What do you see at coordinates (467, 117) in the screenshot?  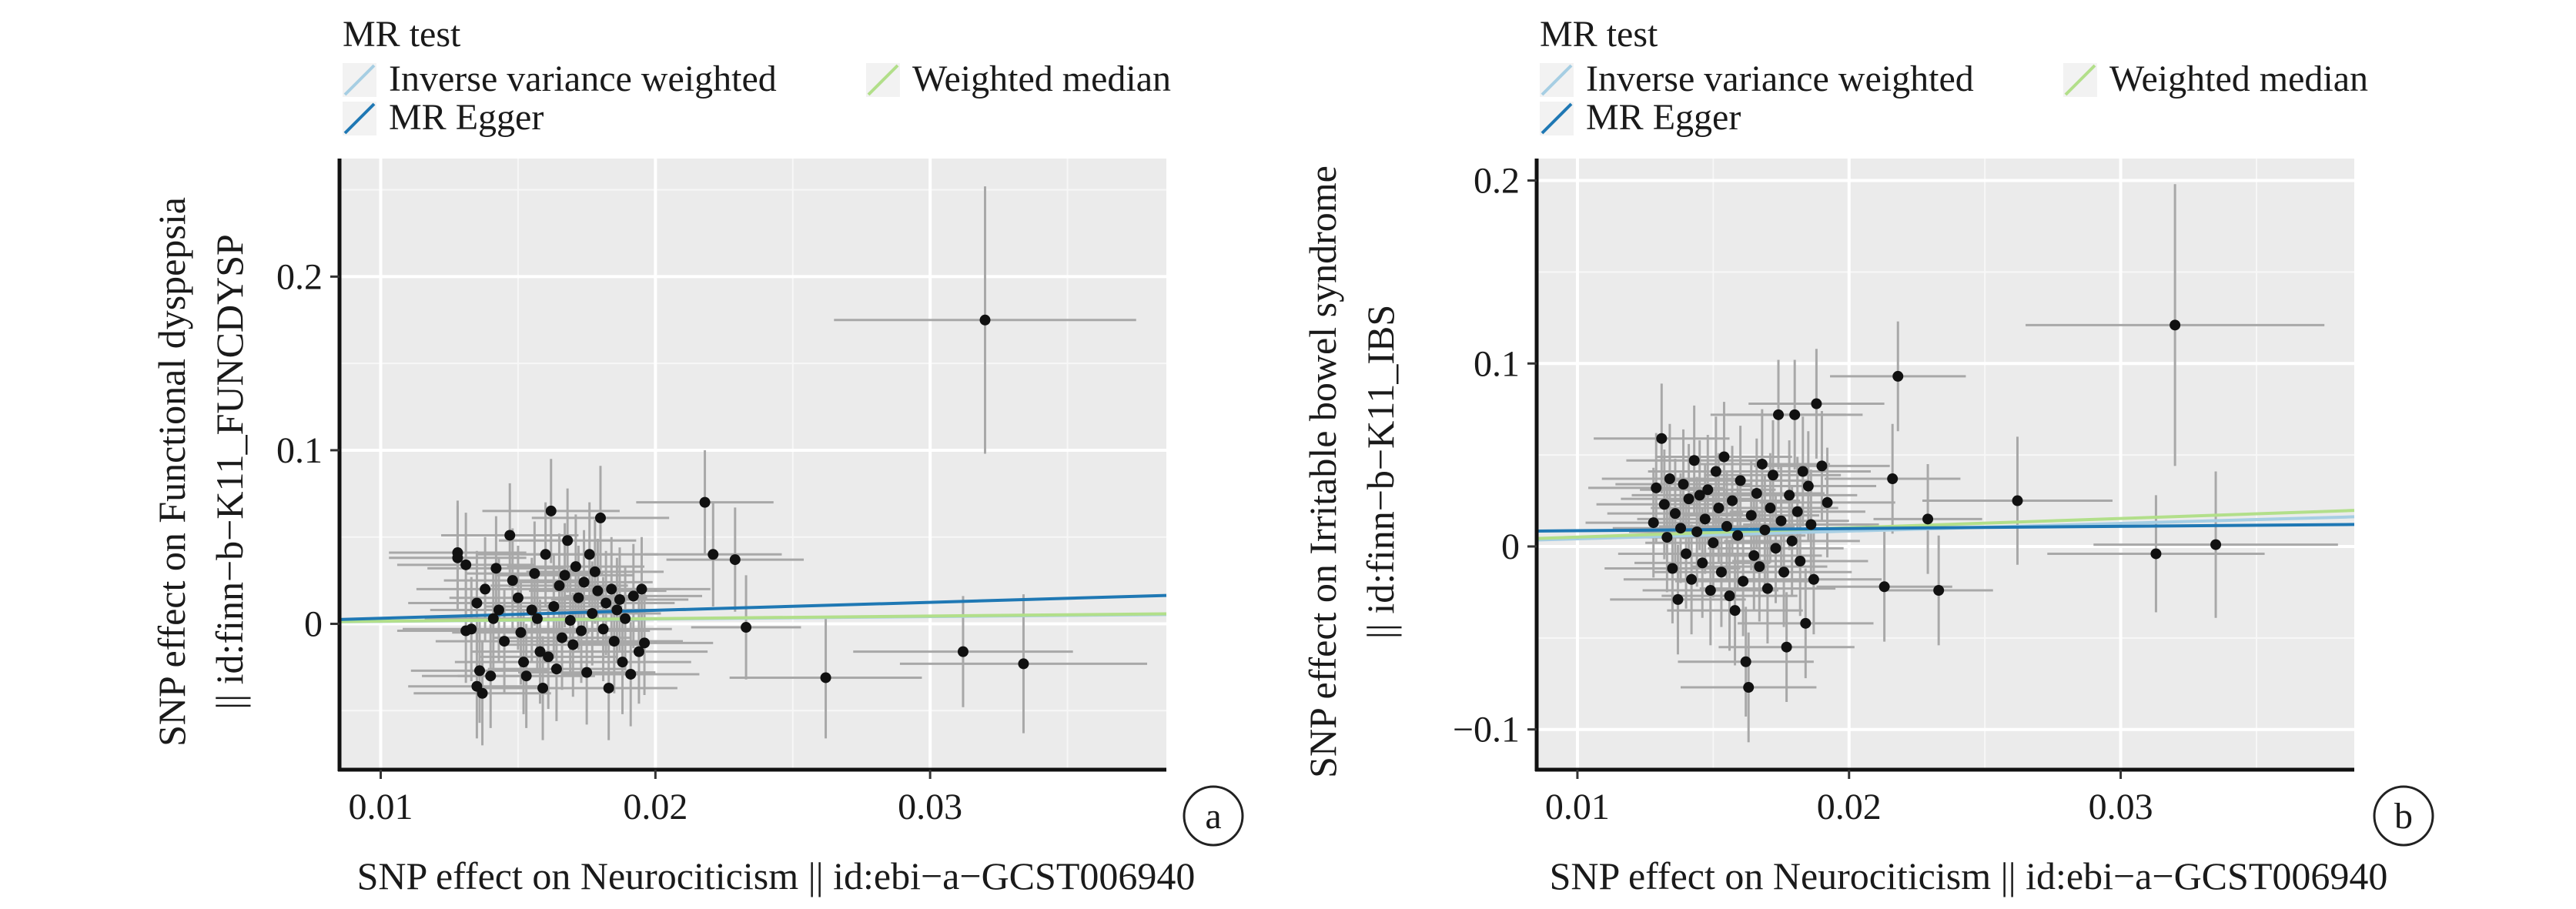 I see `legend-label: MR Egger` at bounding box center [467, 117].